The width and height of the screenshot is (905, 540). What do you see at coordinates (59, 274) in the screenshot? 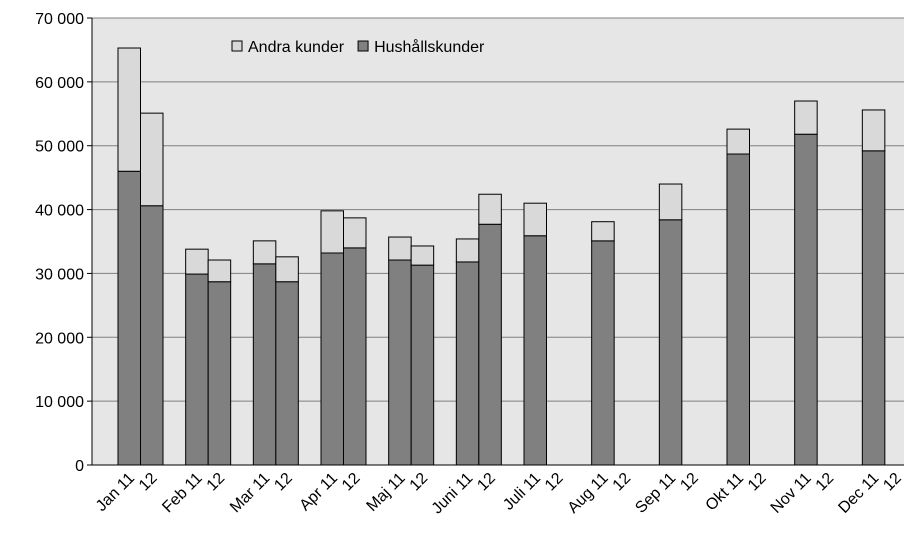
I see `y-tick-label: 30 000` at bounding box center [59, 274].